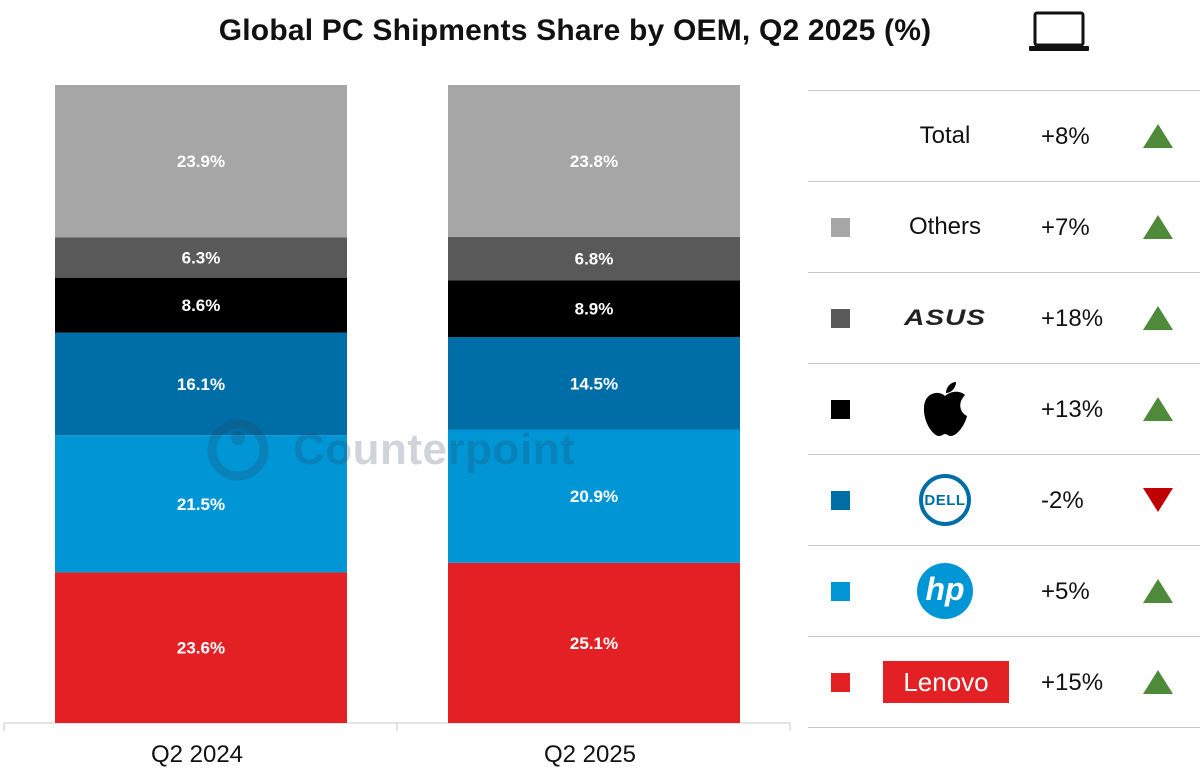 The height and width of the screenshot is (769, 1200). What do you see at coordinates (840, 500) in the screenshot?
I see `legend-swatch-dell` at bounding box center [840, 500].